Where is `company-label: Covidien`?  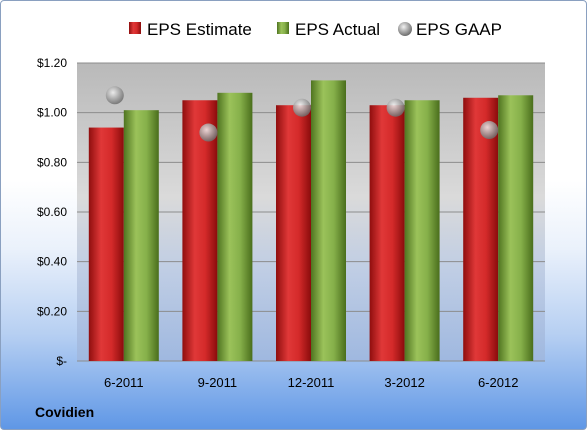
company-label: Covidien is located at coordinates (64, 412).